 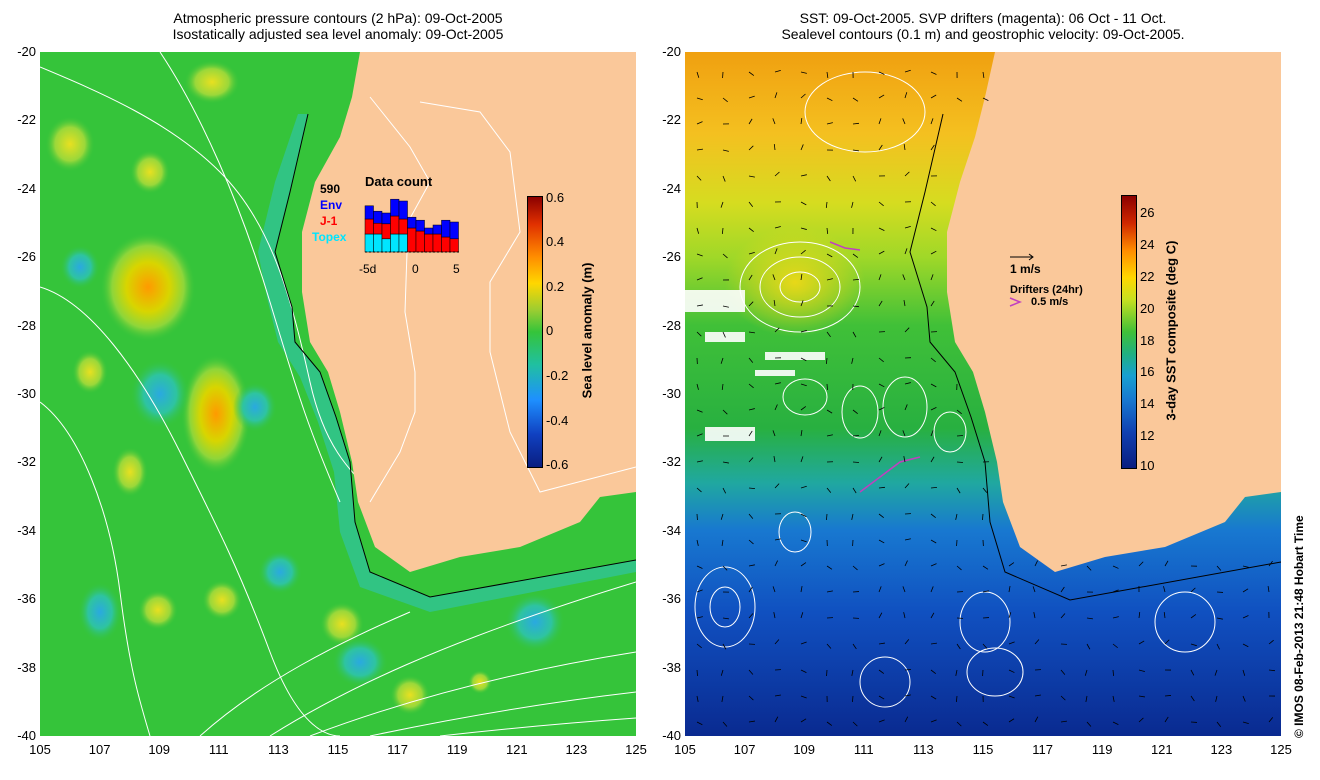 What do you see at coordinates (1147, 465) in the screenshot?
I see `sst-cb-tick-8: 10` at bounding box center [1147, 465].